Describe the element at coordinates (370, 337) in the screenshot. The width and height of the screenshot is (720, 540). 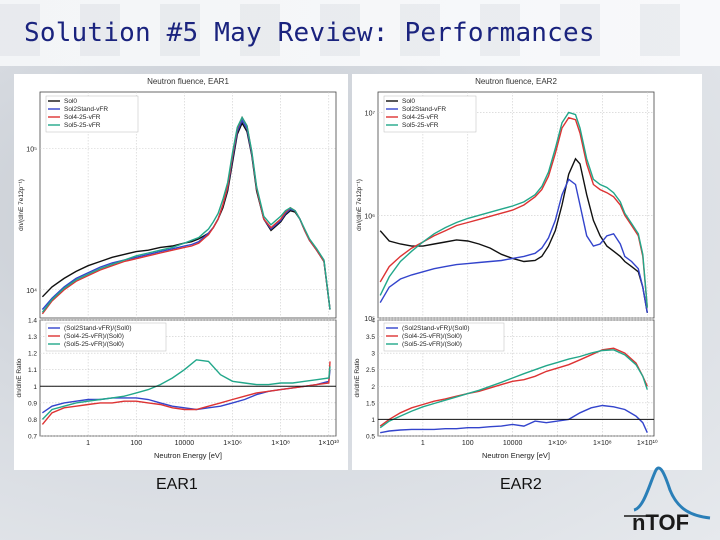
I see `ear2-lower-ytick-1: 3.5` at that location.